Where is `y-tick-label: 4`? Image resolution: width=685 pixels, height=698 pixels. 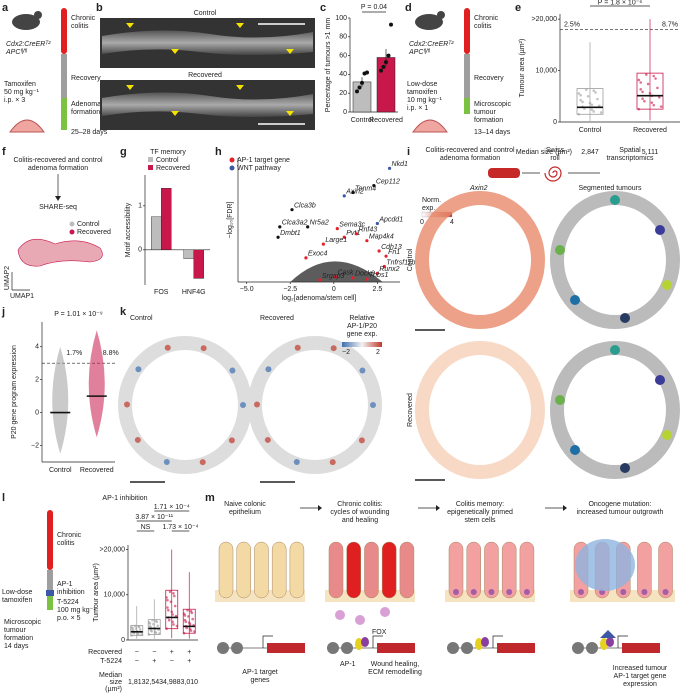 y-tick-label: 4 is located at coordinates (37, 347).